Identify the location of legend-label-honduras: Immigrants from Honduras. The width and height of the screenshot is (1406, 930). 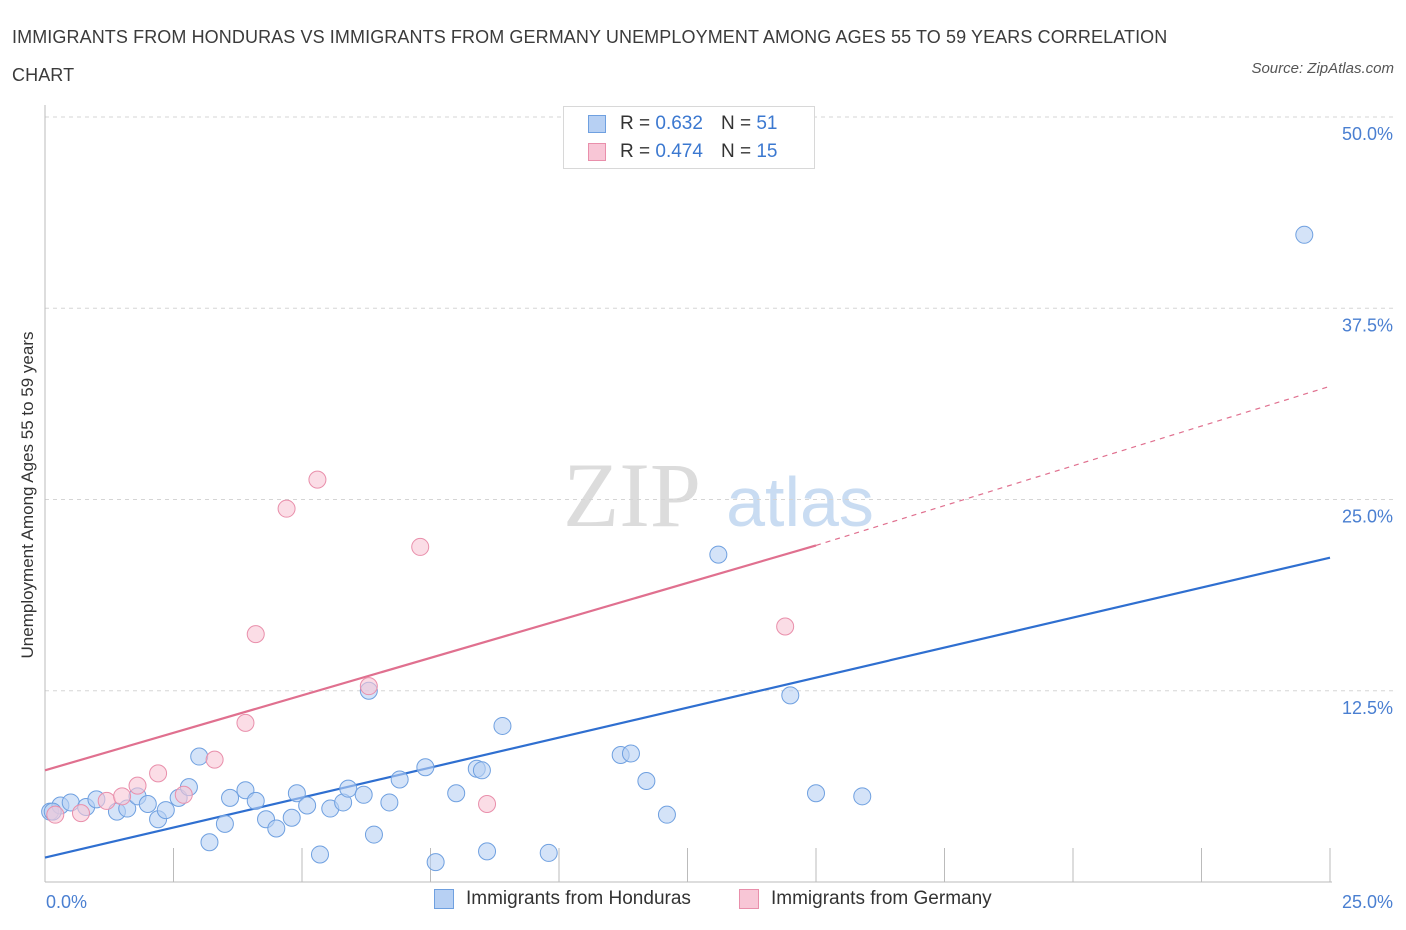
(578, 898).